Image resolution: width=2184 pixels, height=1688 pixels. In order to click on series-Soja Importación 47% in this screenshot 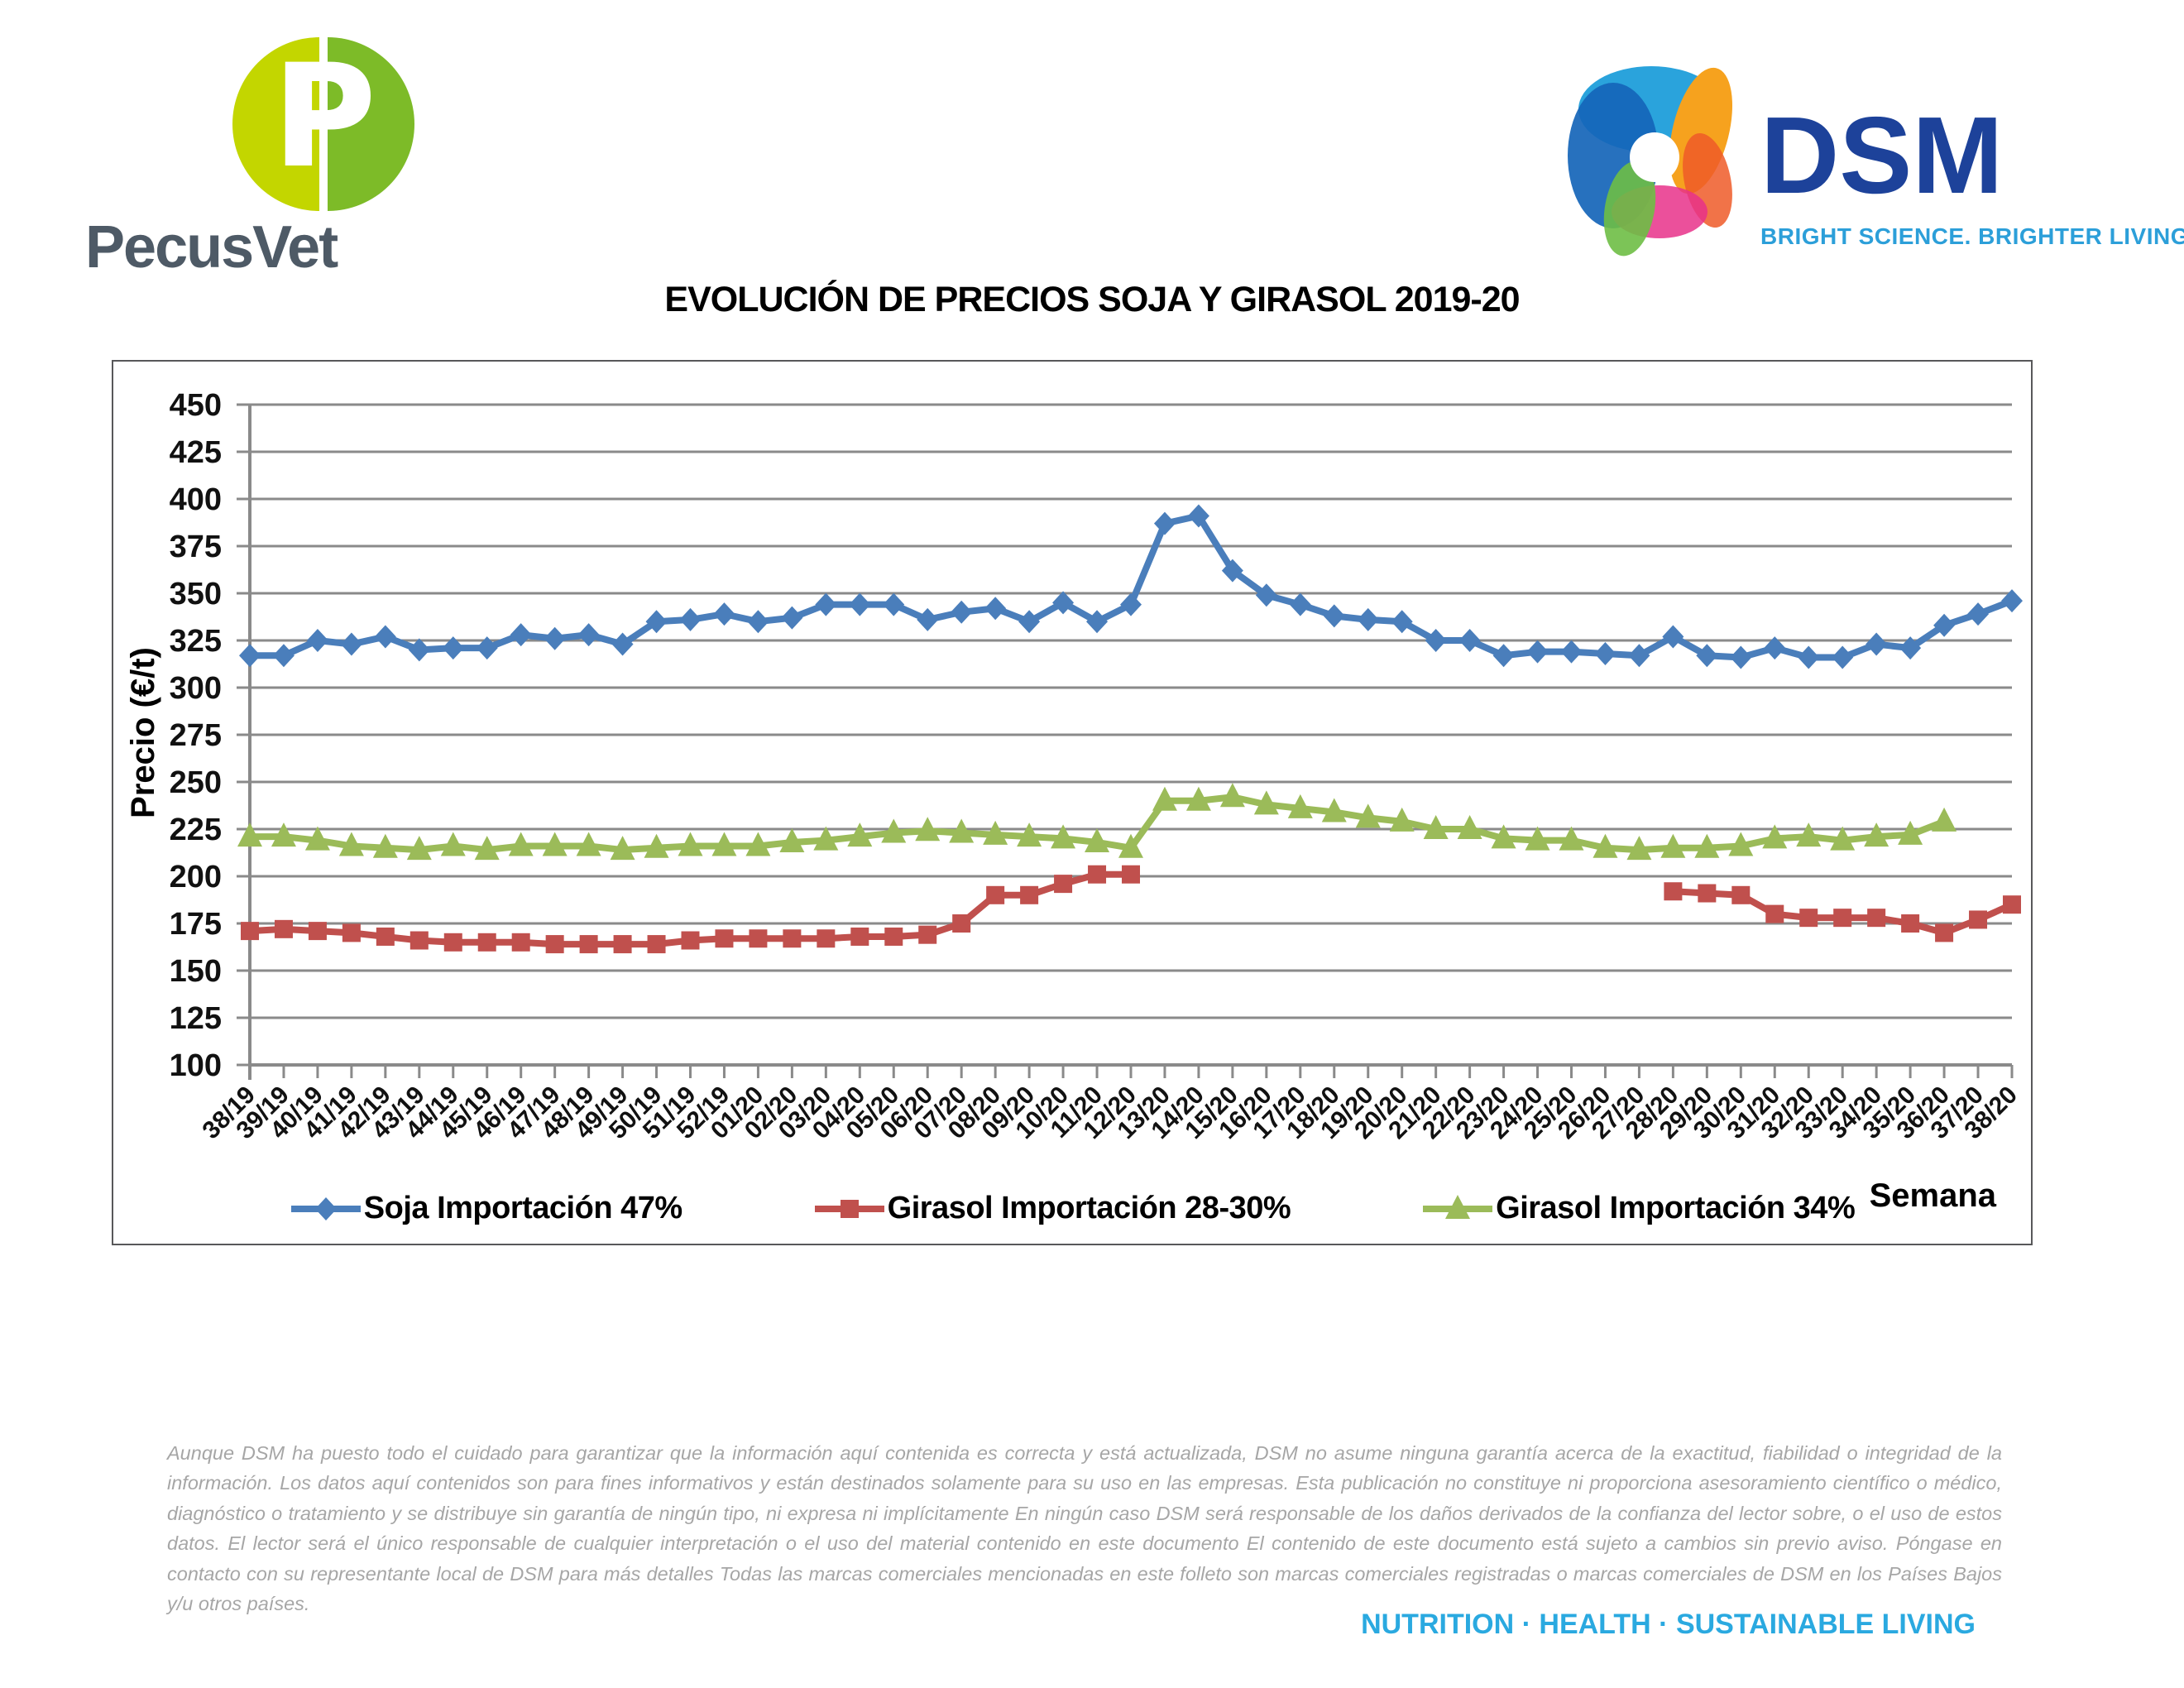, I will do `click(1131, 586)`.